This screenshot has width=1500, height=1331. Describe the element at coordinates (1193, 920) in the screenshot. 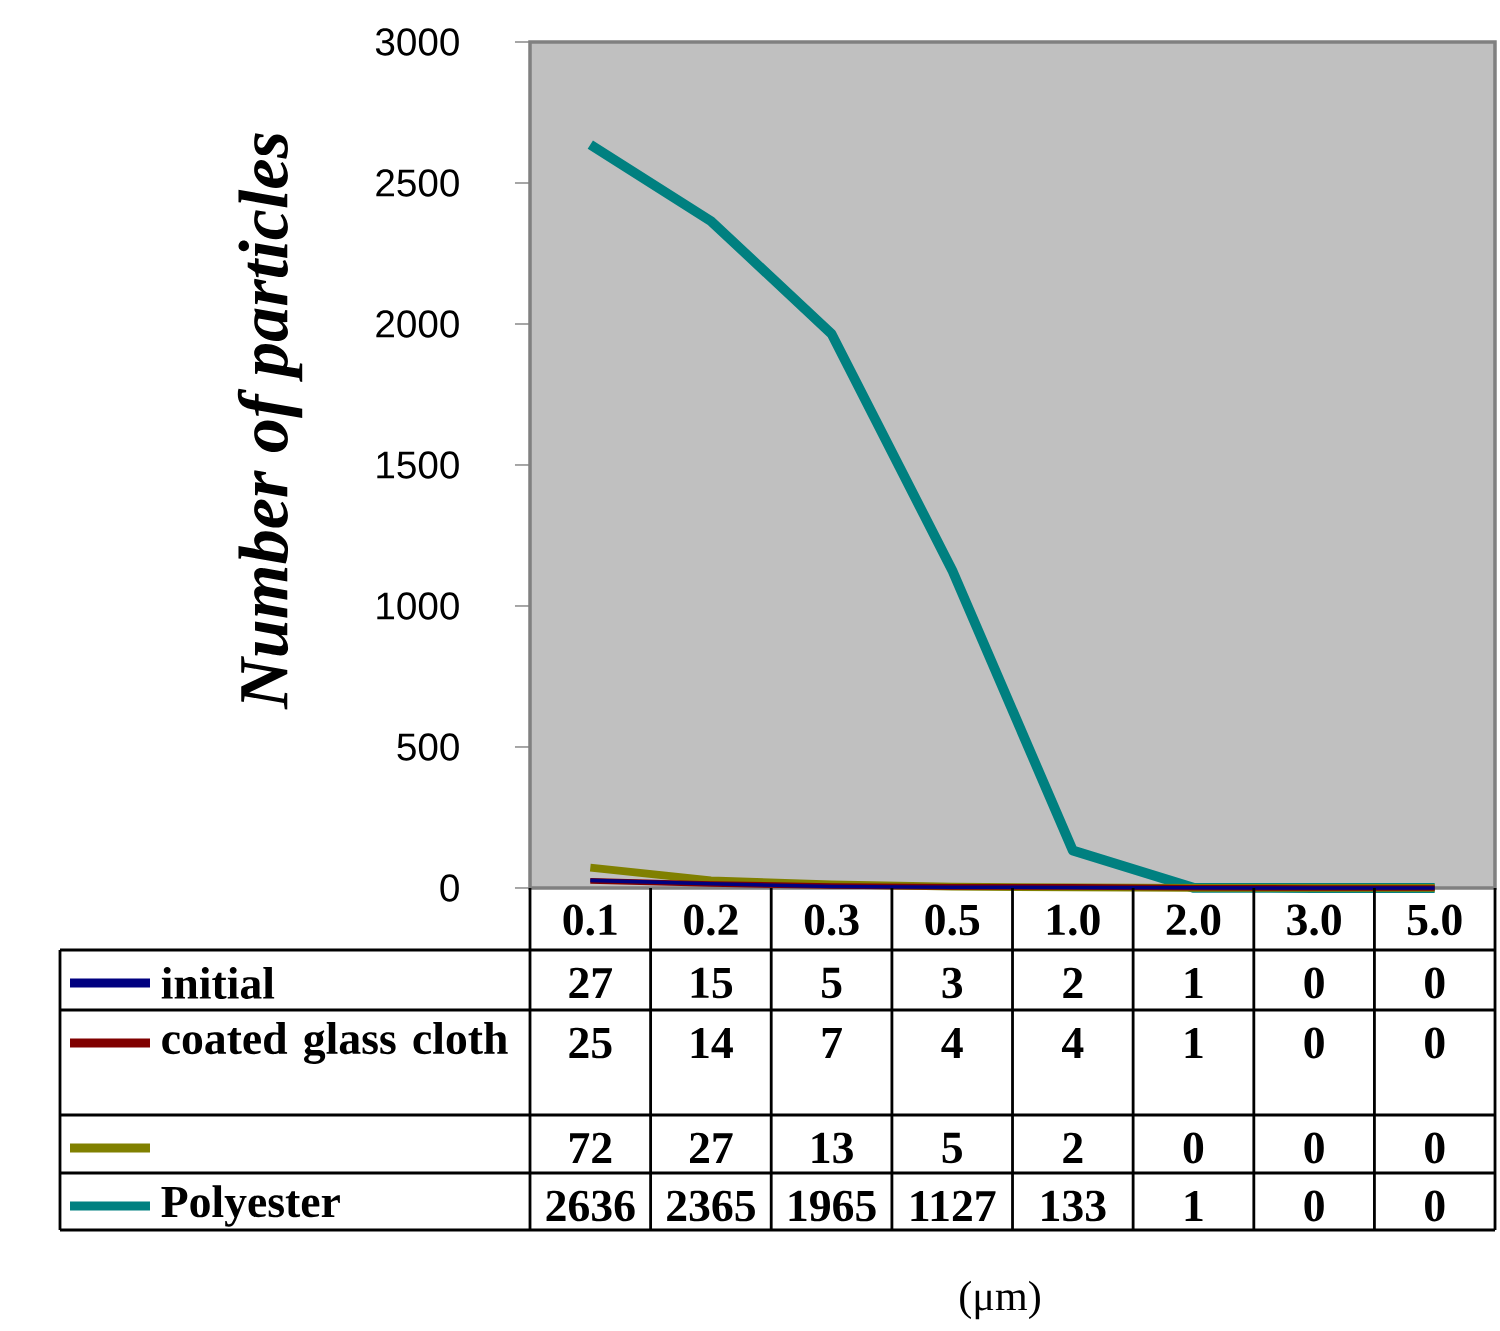

I see `x-tick-label: 2.0` at that location.